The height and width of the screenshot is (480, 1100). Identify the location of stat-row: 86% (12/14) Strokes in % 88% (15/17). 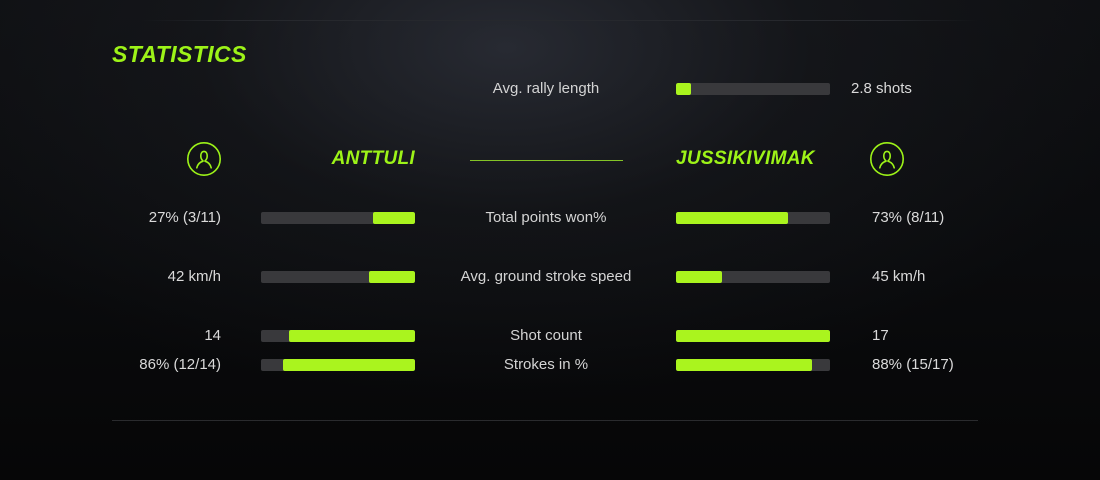
(550, 365).